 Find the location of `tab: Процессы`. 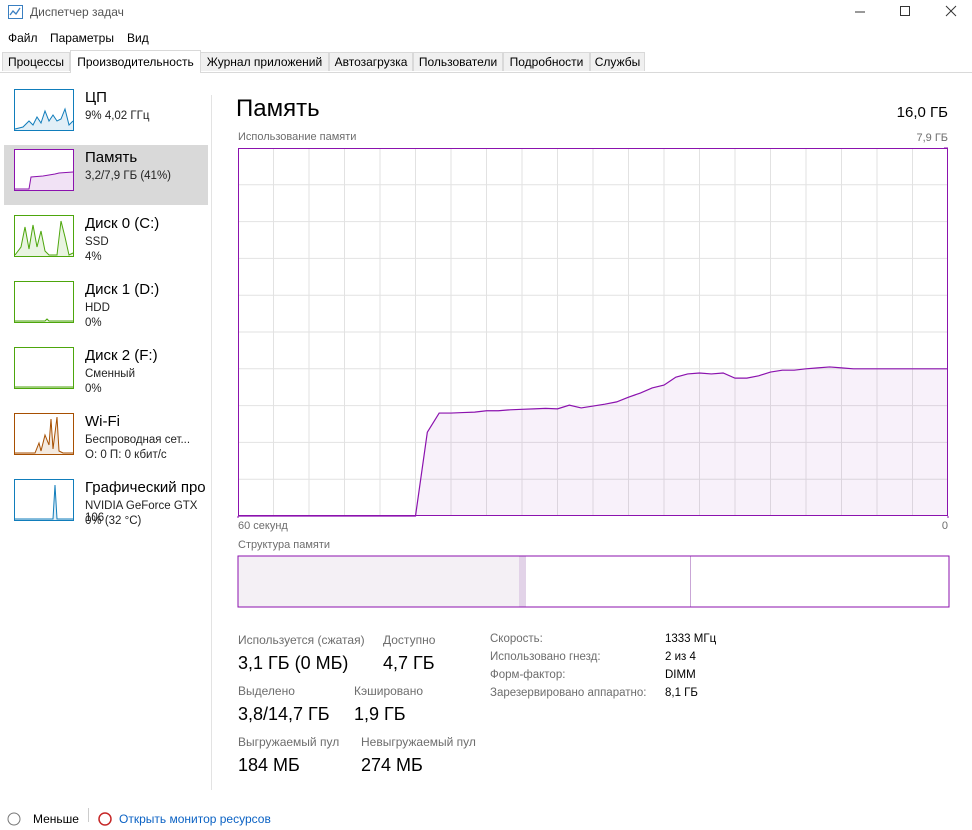

tab: Процессы is located at coordinates (36, 61).